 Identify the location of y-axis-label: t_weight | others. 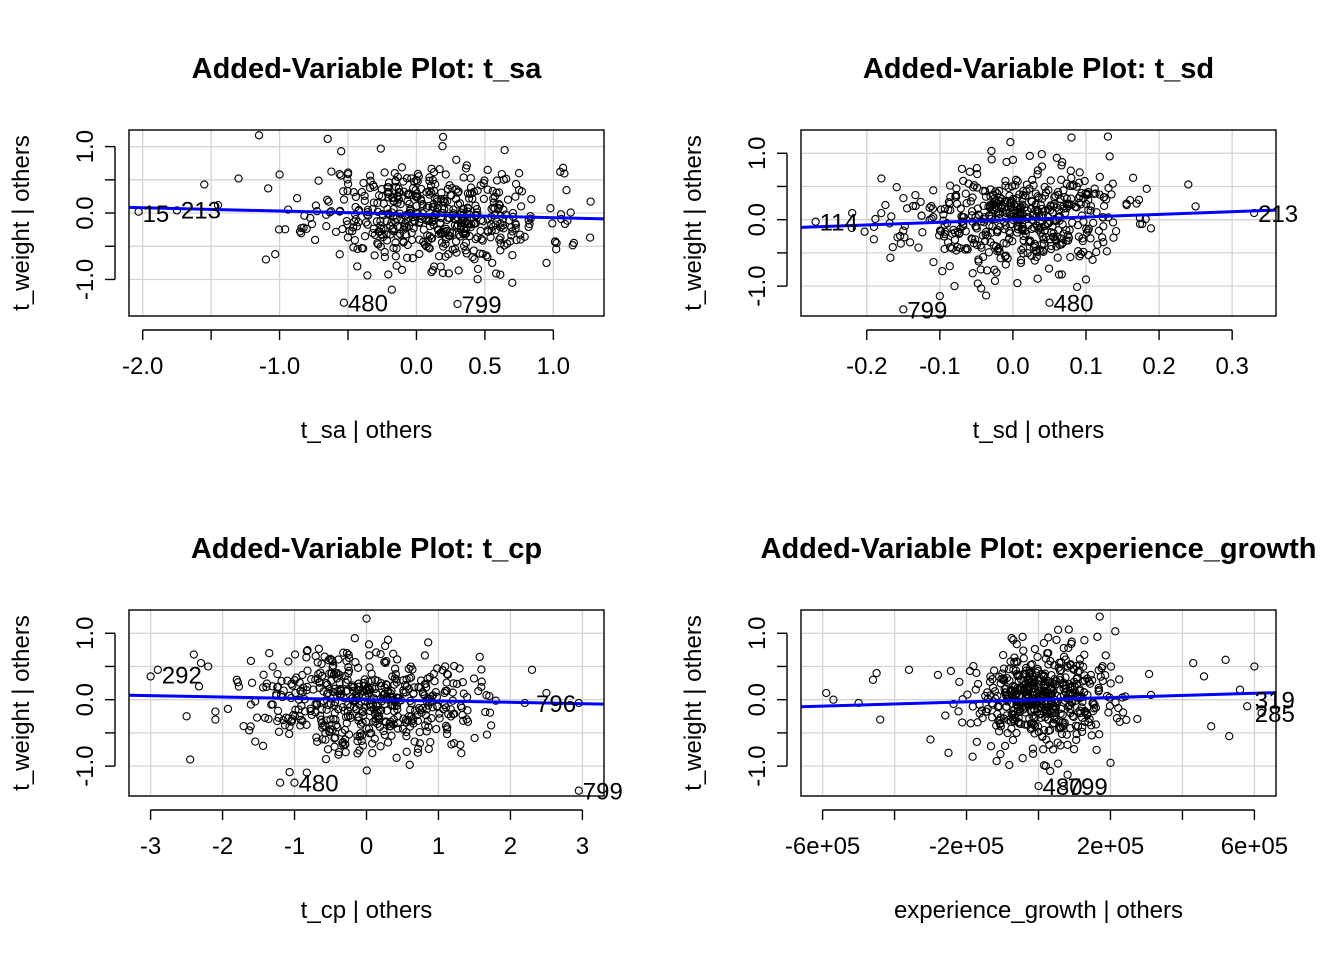
(21, 223).